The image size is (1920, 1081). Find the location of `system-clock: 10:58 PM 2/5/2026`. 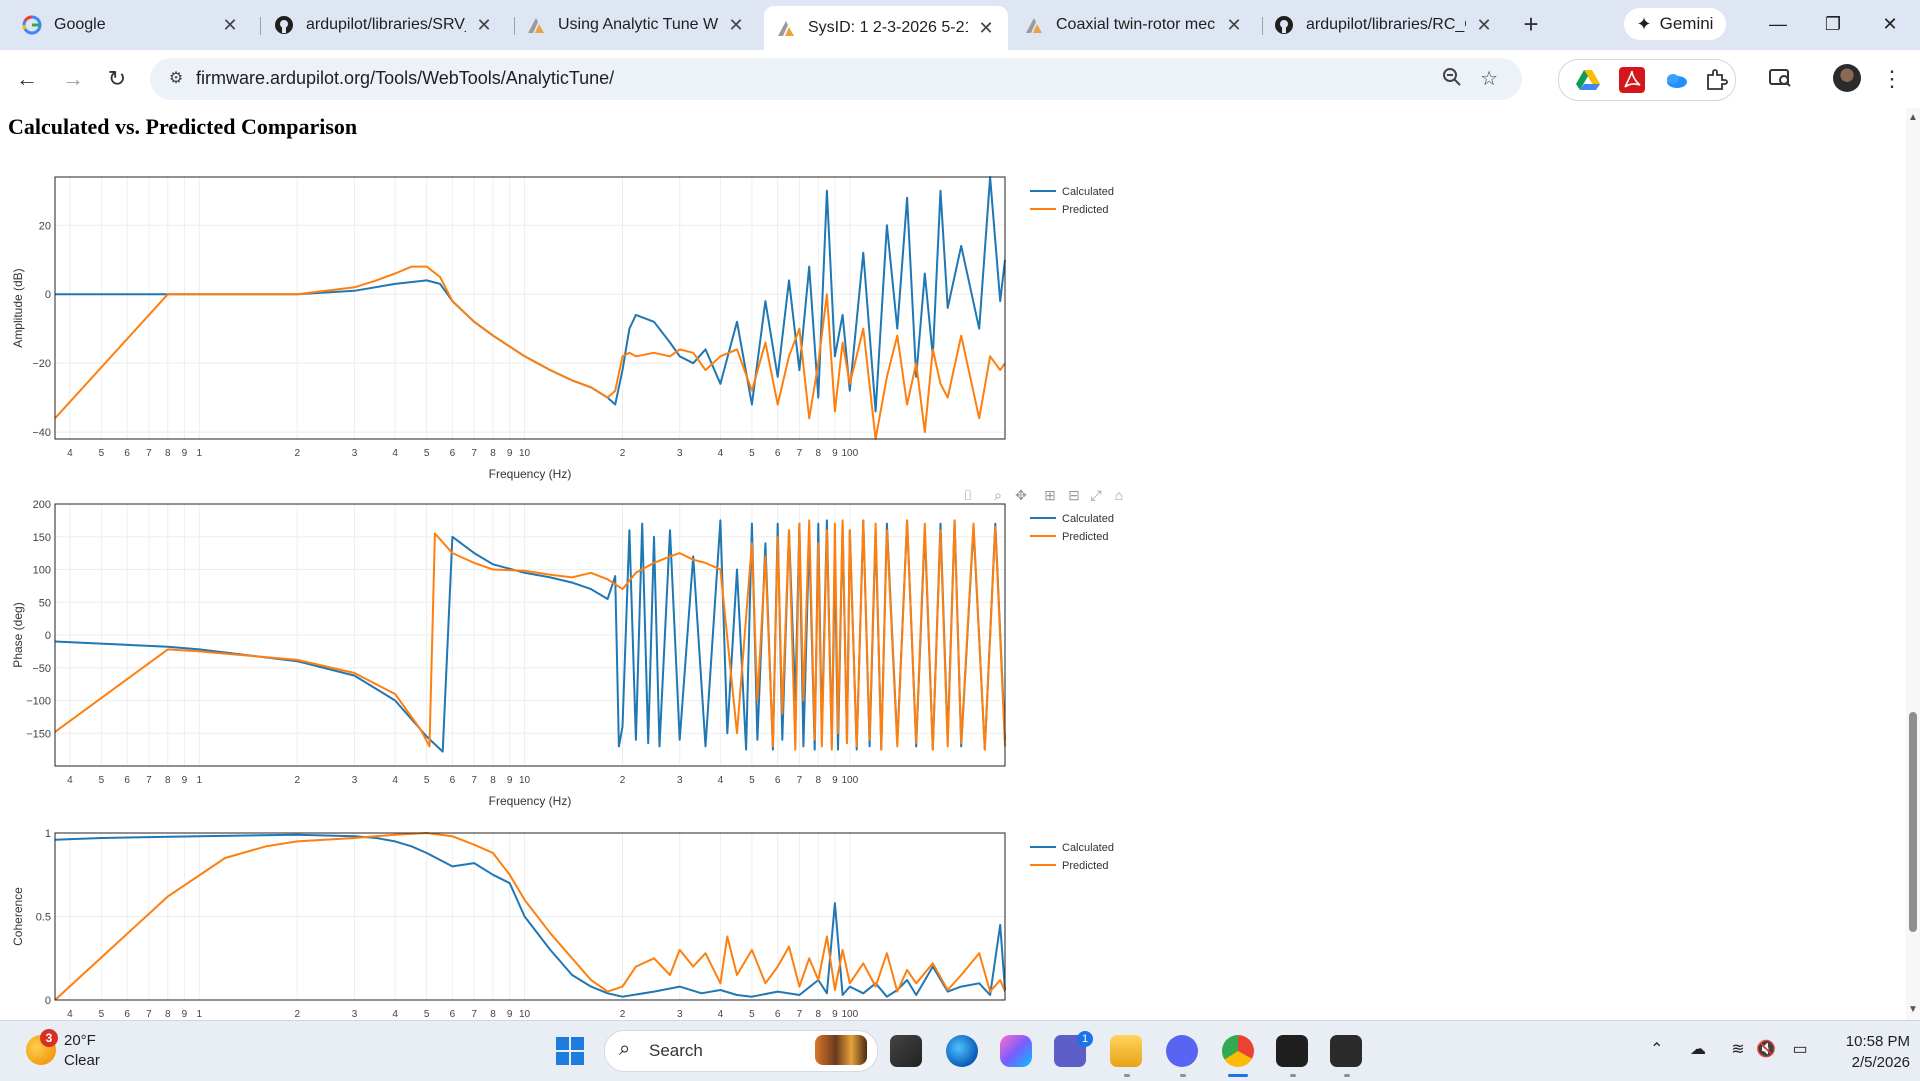

system-clock: 10:58 PM 2/5/2026 is located at coordinates (1868, 1052).